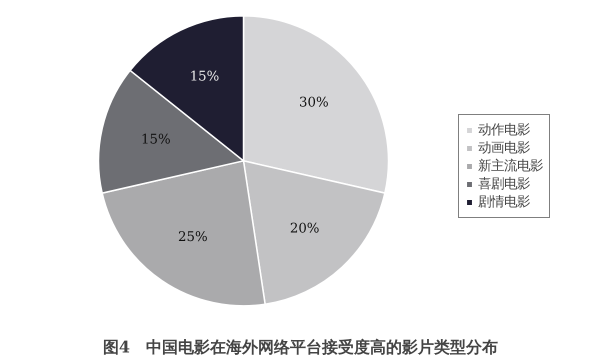 The width and height of the screenshot is (600, 360). I want to click on text: 图4 中国电影在海外网络平台接受度高的影片类型分布, so click(300, 347).